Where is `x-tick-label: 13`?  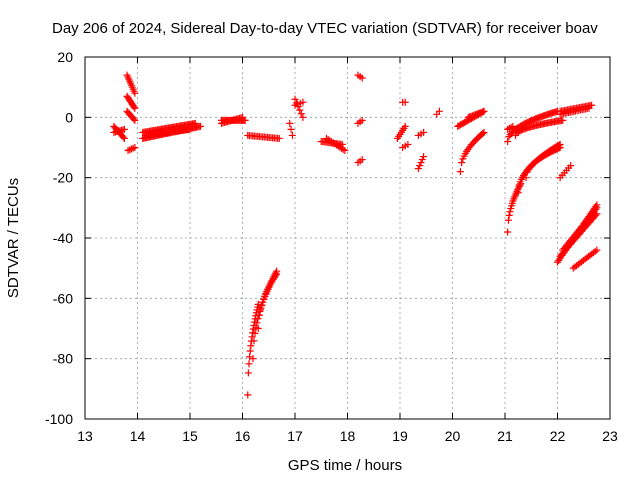
x-tick-label: 13 is located at coordinates (85, 436).